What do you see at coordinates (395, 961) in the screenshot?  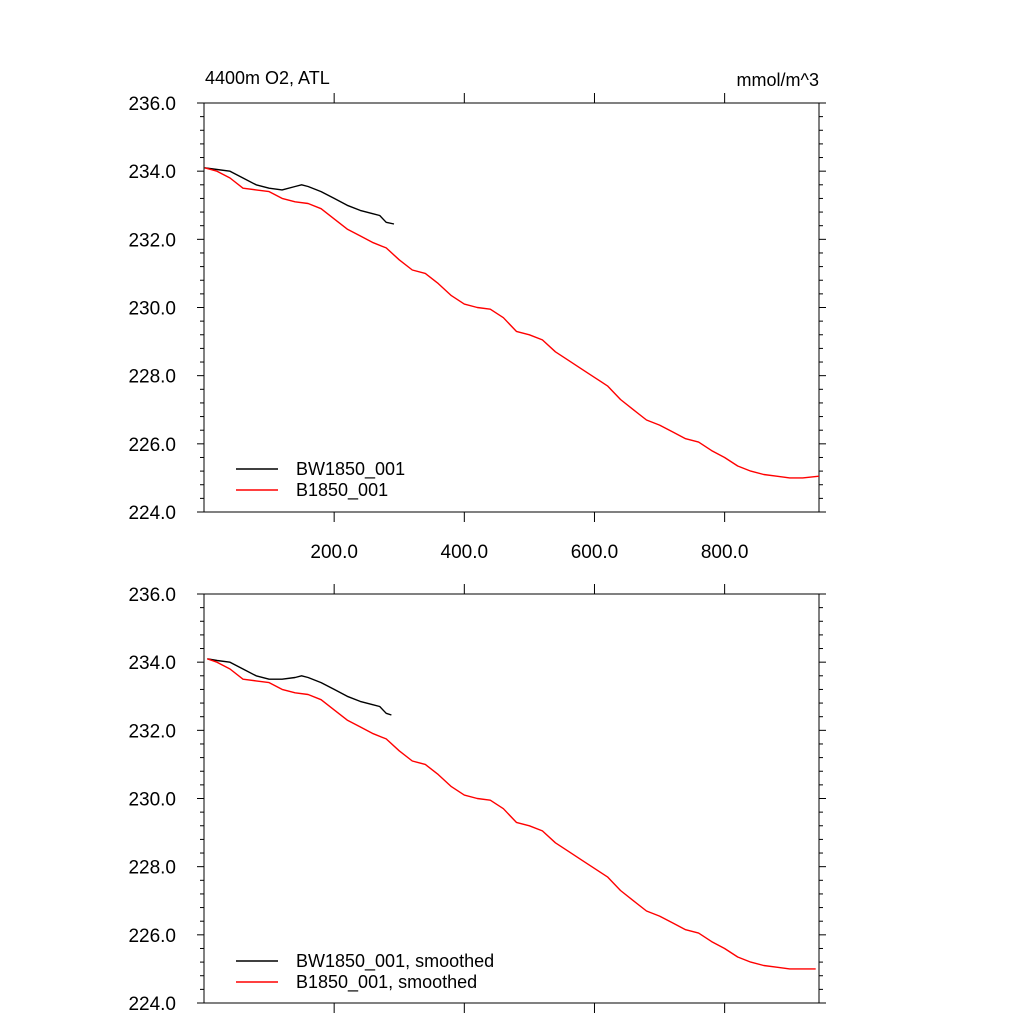 I see `legend-label: BW1850_001, smoothed` at bounding box center [395, 961].